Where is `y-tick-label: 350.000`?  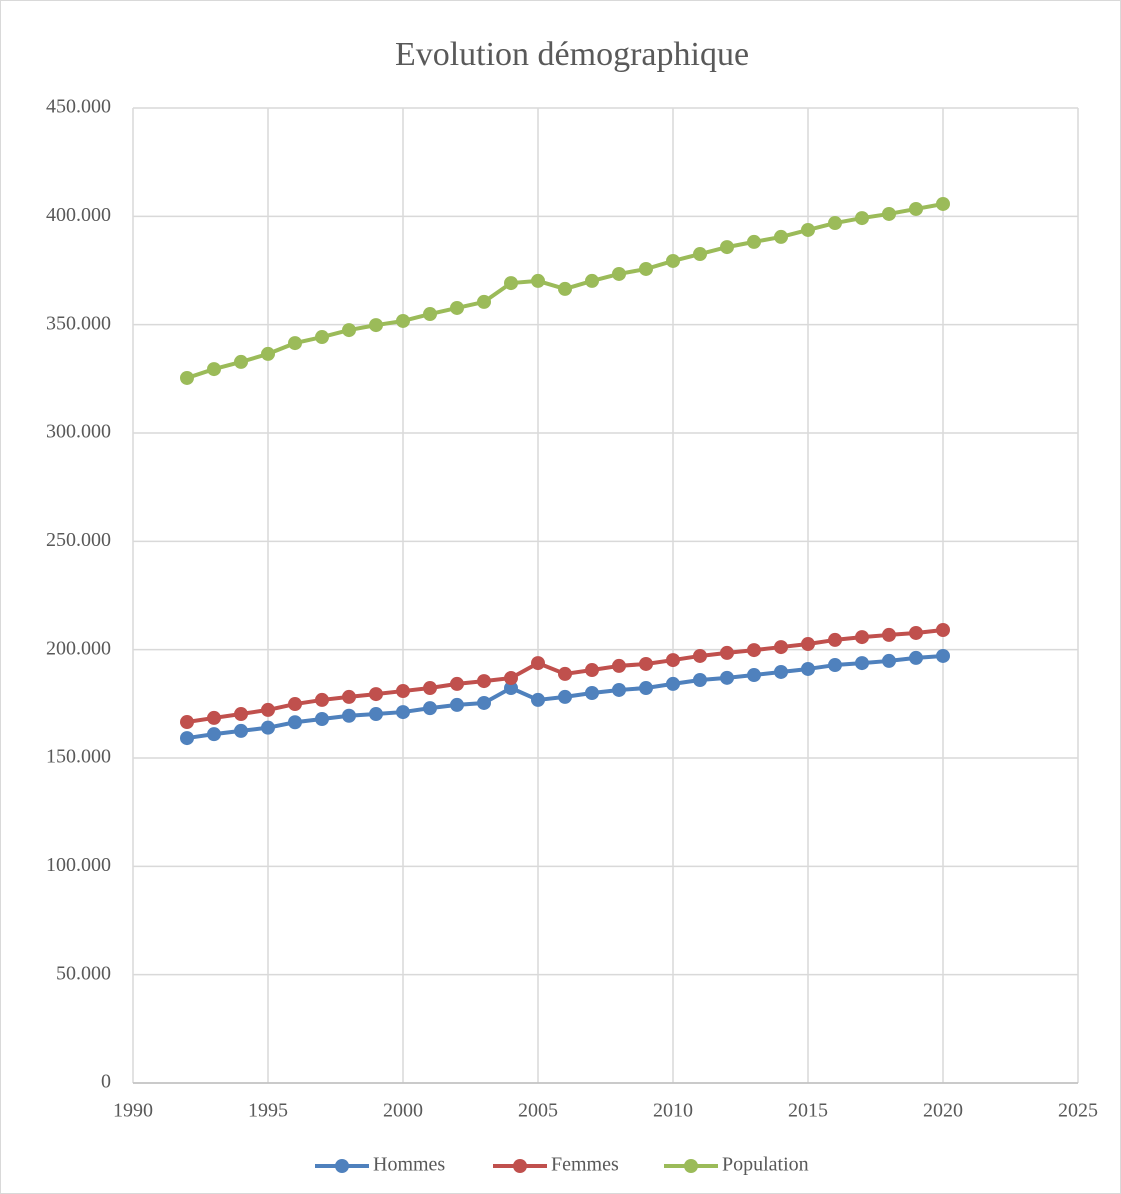 y-tick-label: 350.000 is located at coordinates (78, 323).